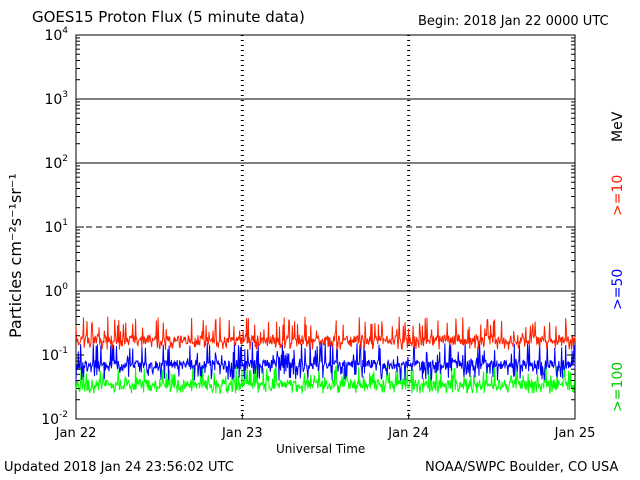 This screenshot has height=480, width=640. What do you see at coordinates (54, 355) in the screenshot?
I see `y-tick-label: 10⁻¹` at bounding box center [54, 355].